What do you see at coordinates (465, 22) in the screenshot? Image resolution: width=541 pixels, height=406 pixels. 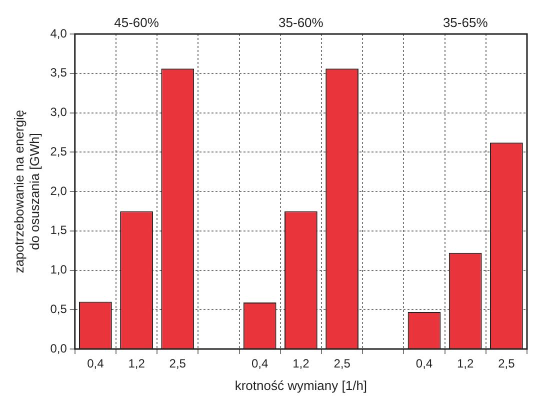 I see `text: 35-65%` at bounding box center [465, 22].